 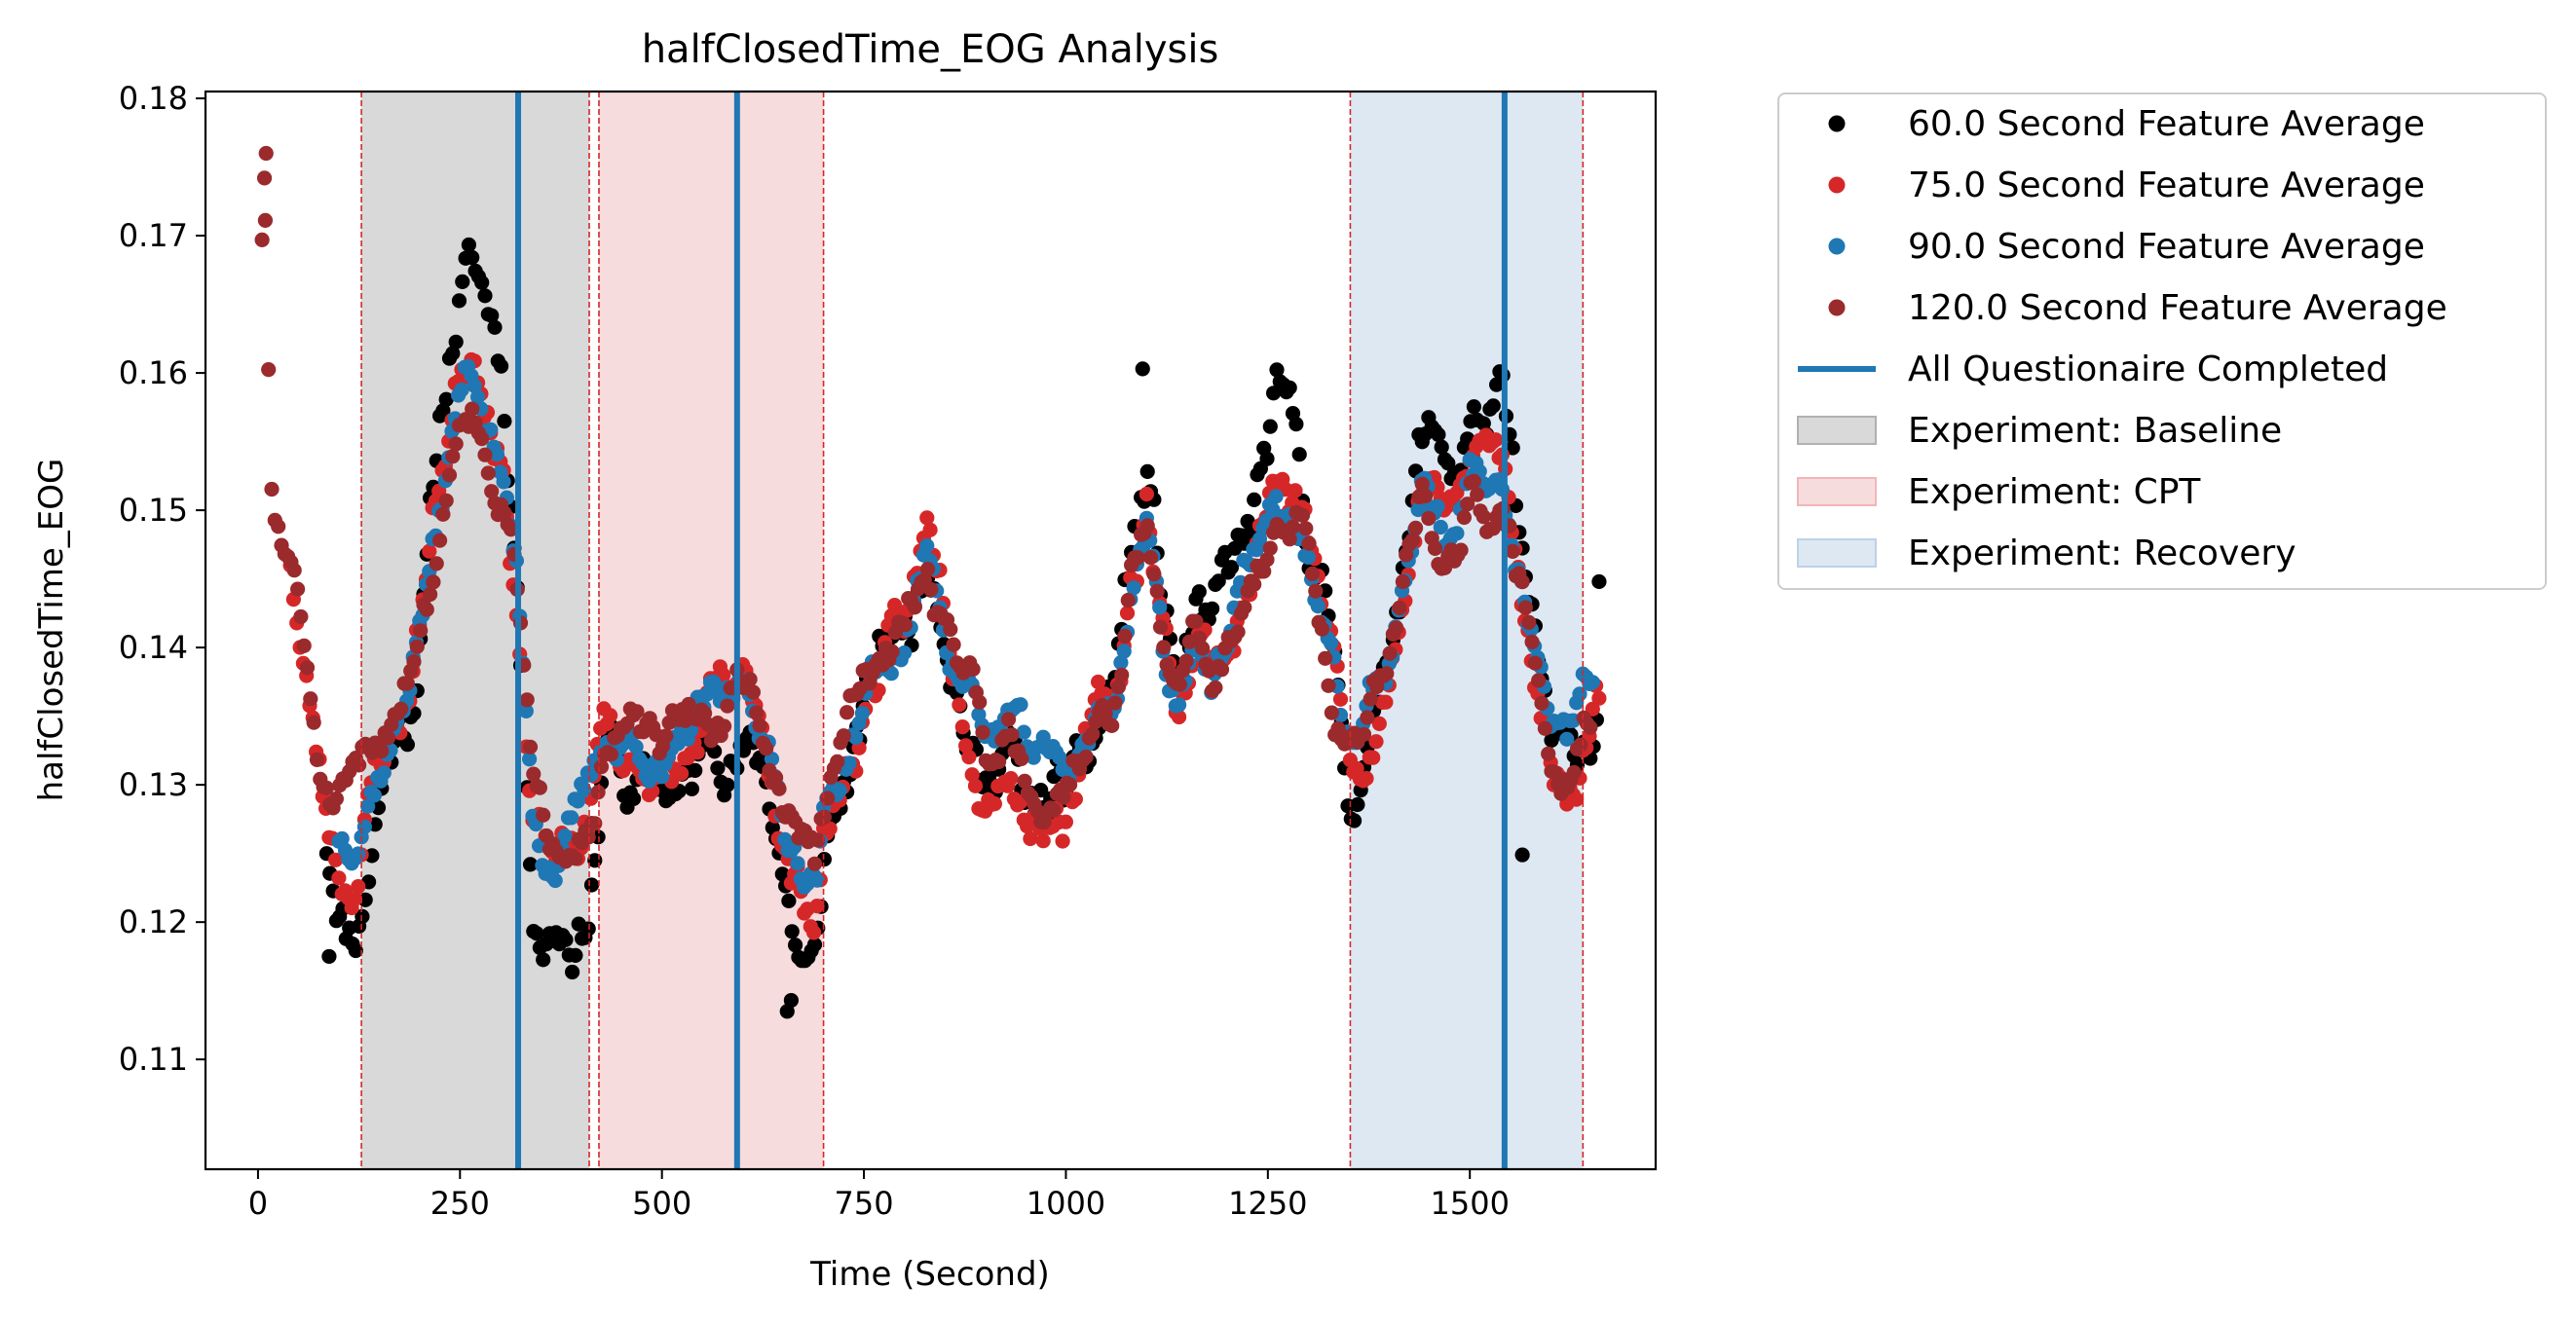 What do you see at coordinates (864, 1204) in the screenshot?
I see `x-tick-label: 750` at bounding box center [864, 1204].